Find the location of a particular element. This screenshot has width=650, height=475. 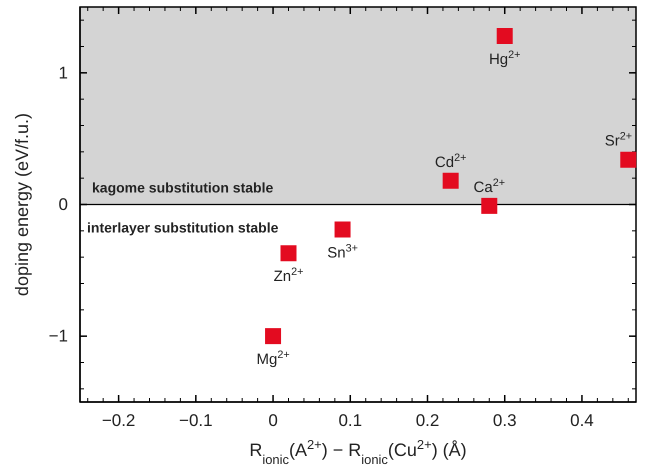

x-tick-label: 0.4 is located at coordinates (582, 420).